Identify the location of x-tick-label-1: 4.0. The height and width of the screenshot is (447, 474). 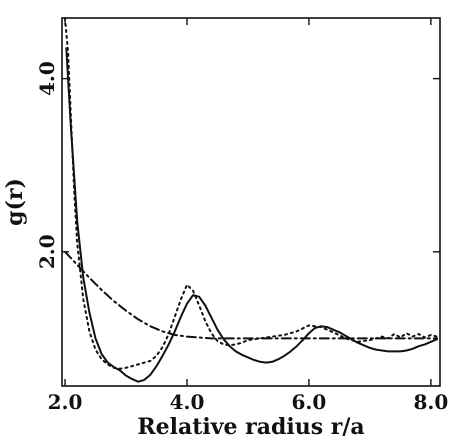
(187, 402).